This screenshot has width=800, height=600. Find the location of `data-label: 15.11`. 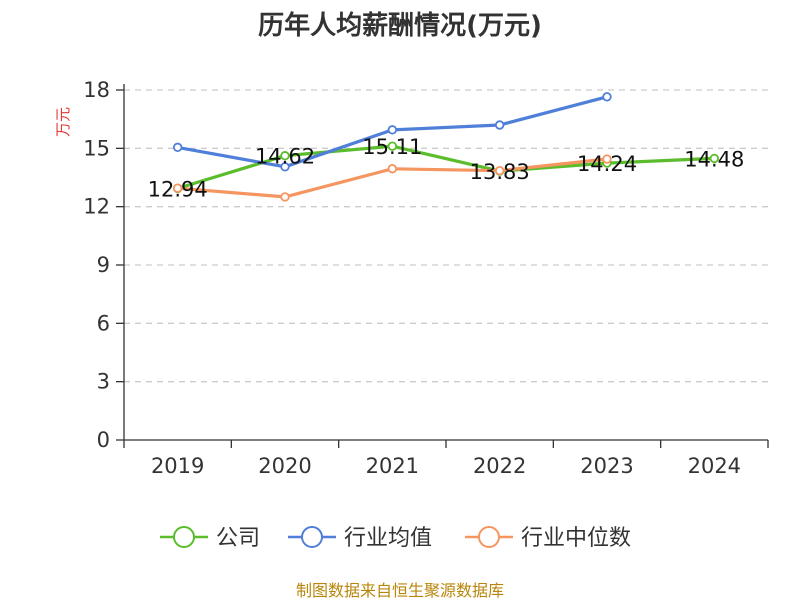

data-label: 15.11 is located at coordinates (392, 147).